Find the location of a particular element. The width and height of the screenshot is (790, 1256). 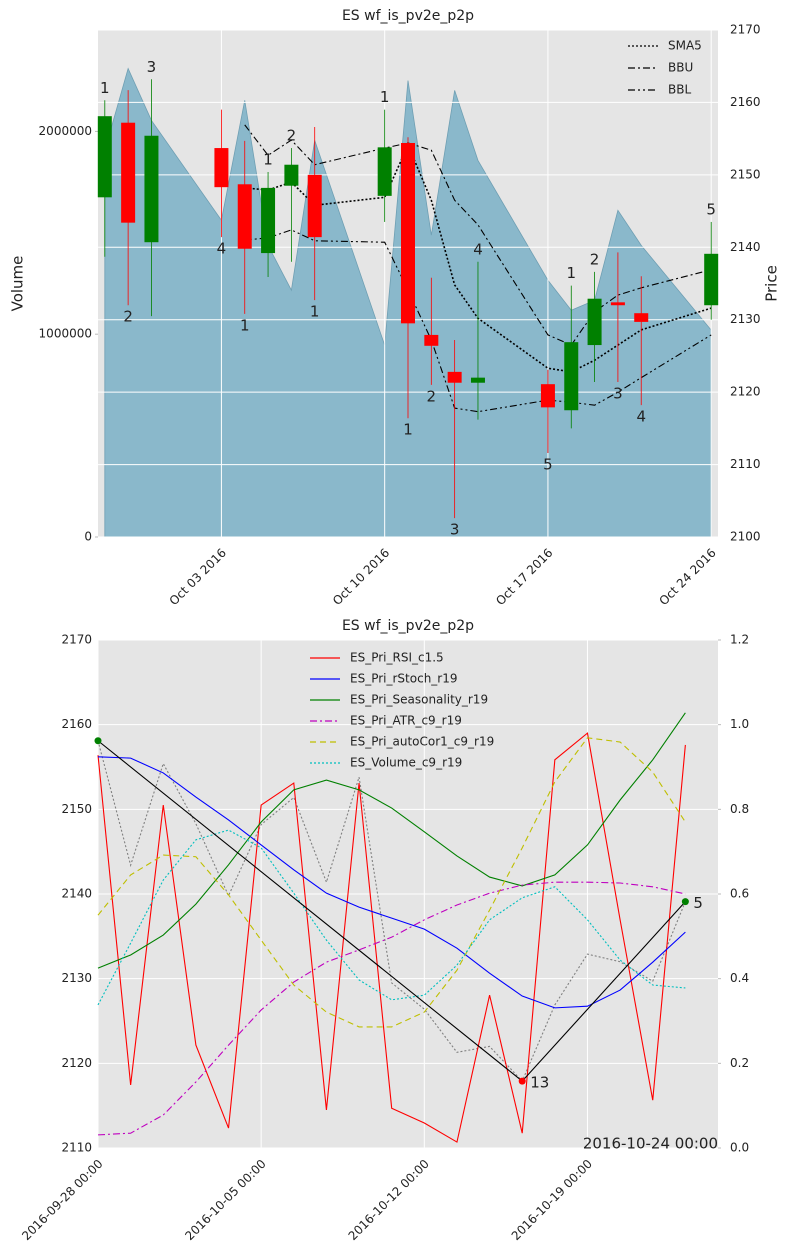

annotation: 2016-10-24 00:00 is located at coordinates (650, 1144).